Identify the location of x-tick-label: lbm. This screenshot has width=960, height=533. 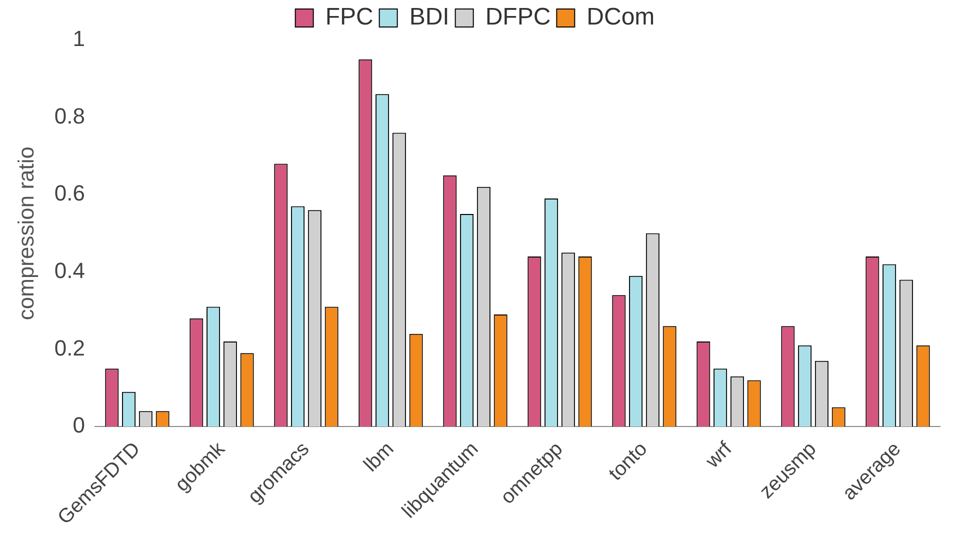
(379, 457).